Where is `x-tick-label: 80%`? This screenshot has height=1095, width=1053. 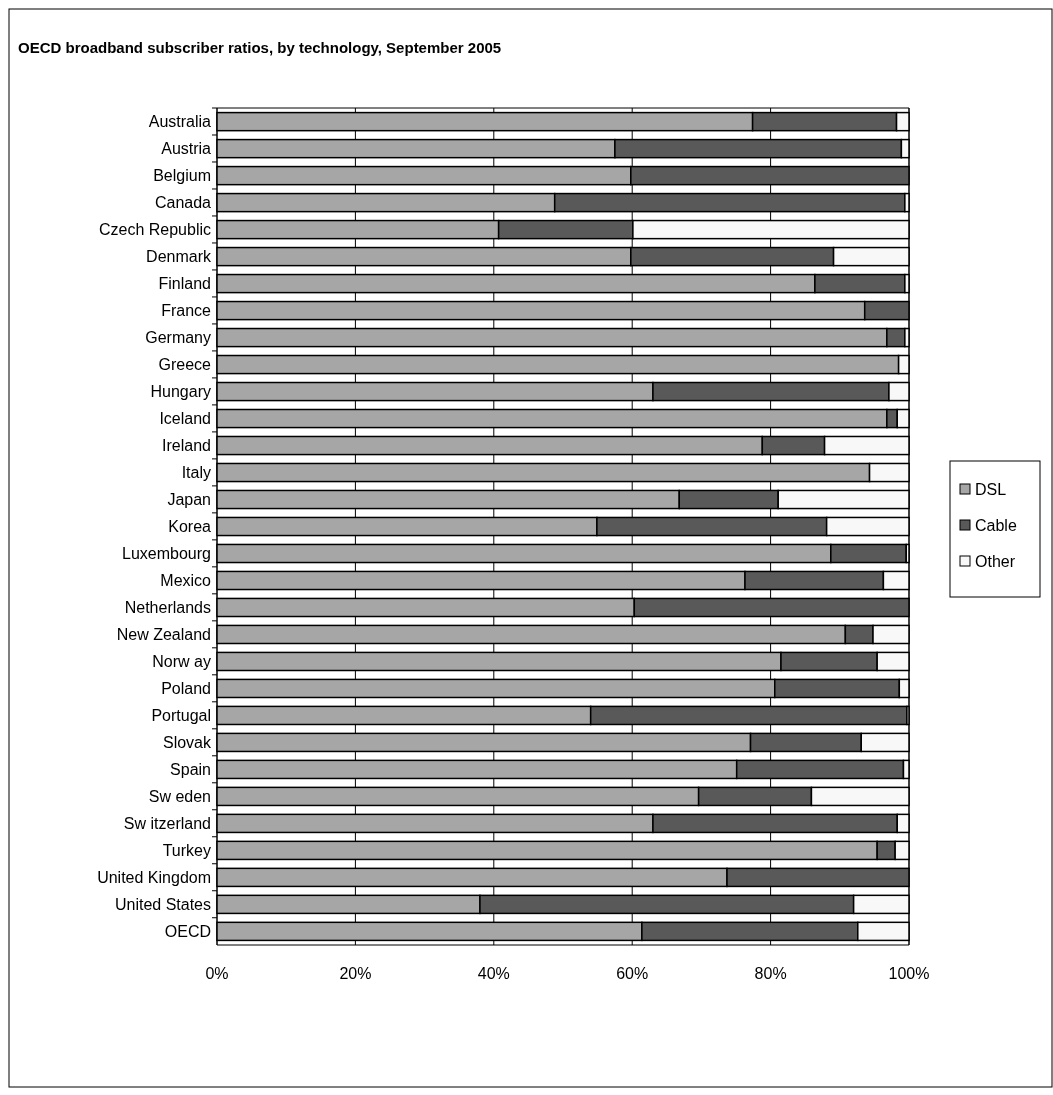
x-tick-label: 80% is located at coordinates (770, 973).